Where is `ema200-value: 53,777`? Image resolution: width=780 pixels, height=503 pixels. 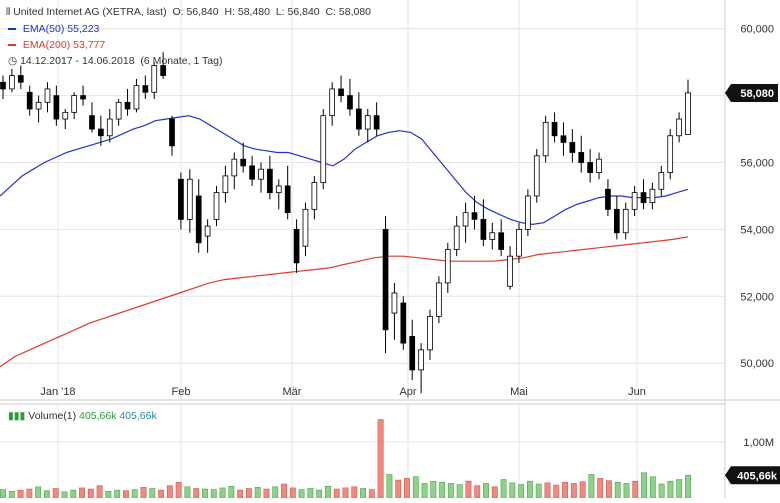 ema200-value: 53,777 is located at coordinates (89, 45).